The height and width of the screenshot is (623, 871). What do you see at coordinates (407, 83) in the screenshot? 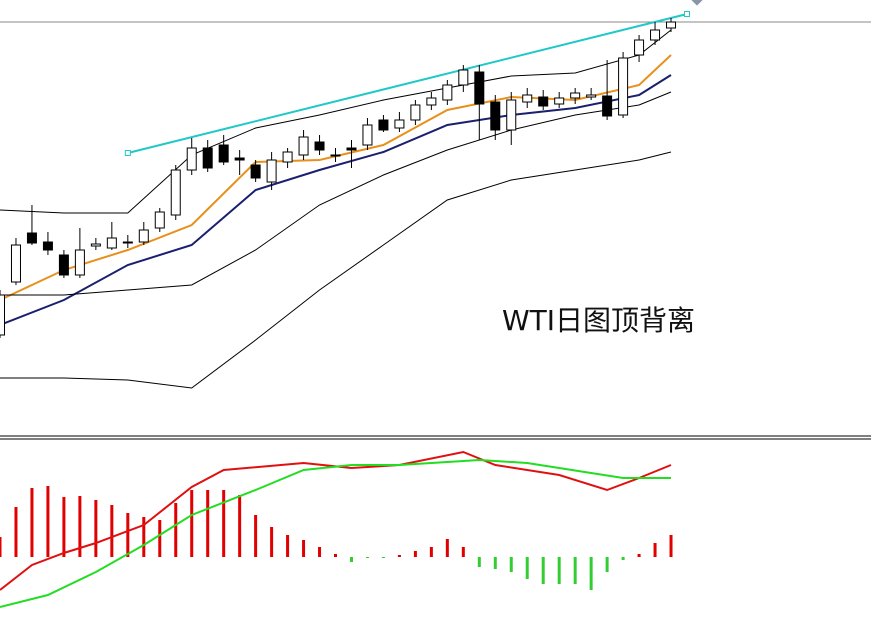
I see `line` at bounding box center [407, 83].